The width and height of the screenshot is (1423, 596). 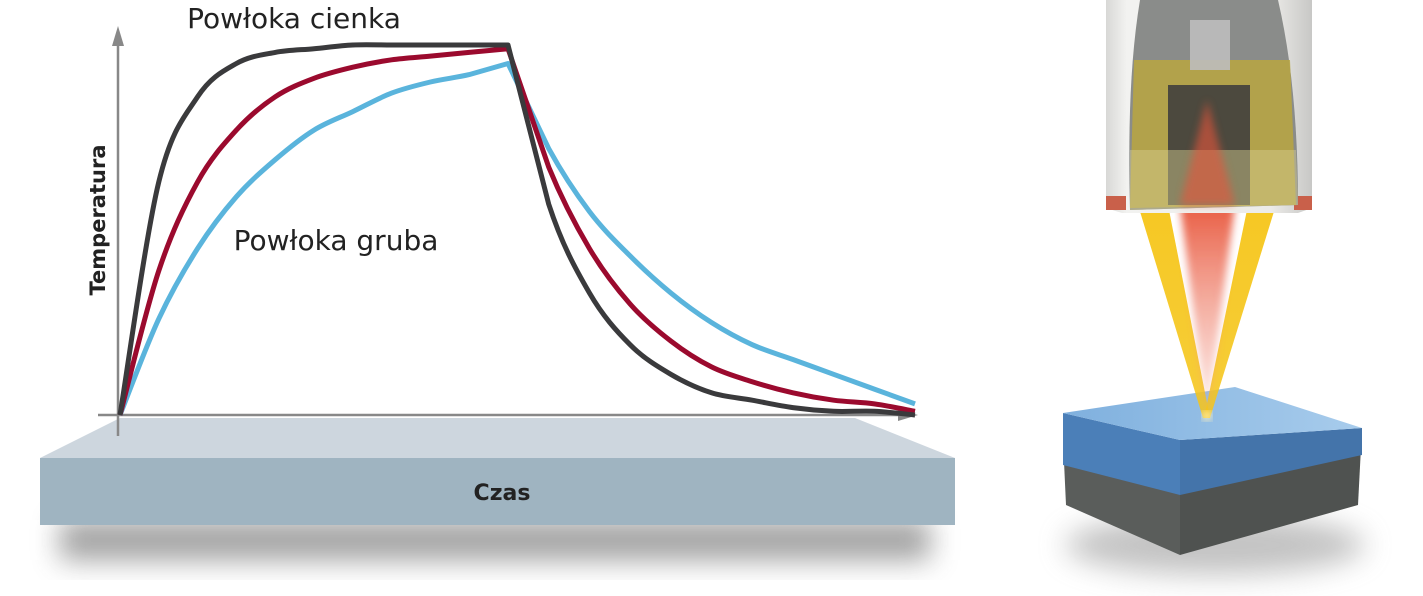 I want to click on y-axis-arrow-icon, so click(x=118, y=36).